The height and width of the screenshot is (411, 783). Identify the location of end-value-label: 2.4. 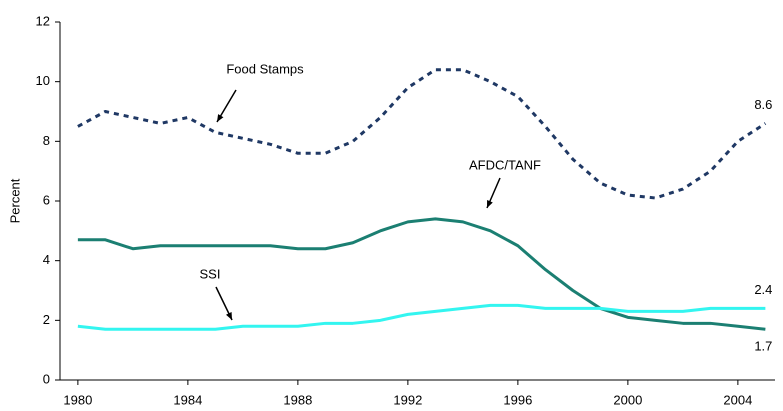
(763, 289).